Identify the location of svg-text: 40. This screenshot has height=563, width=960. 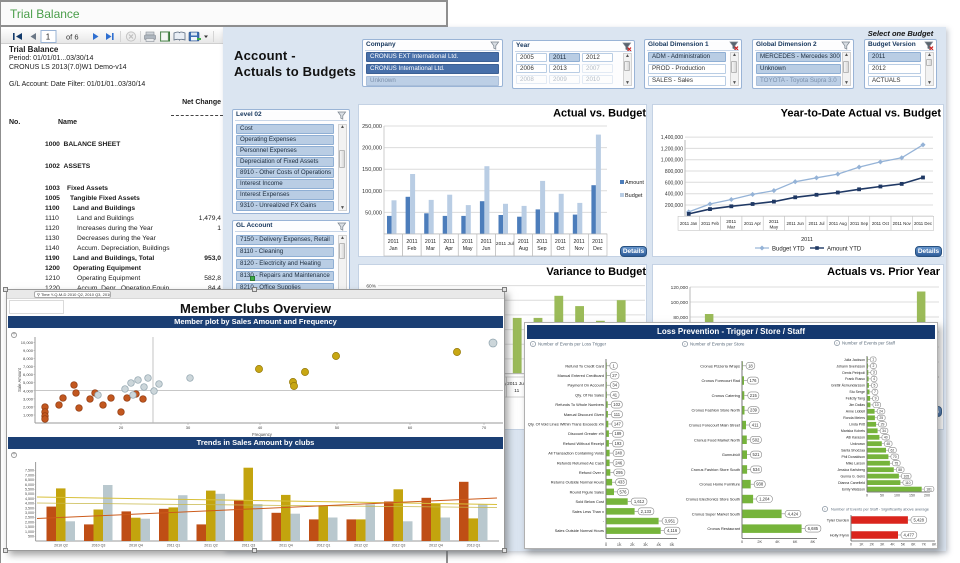
(260, 427).